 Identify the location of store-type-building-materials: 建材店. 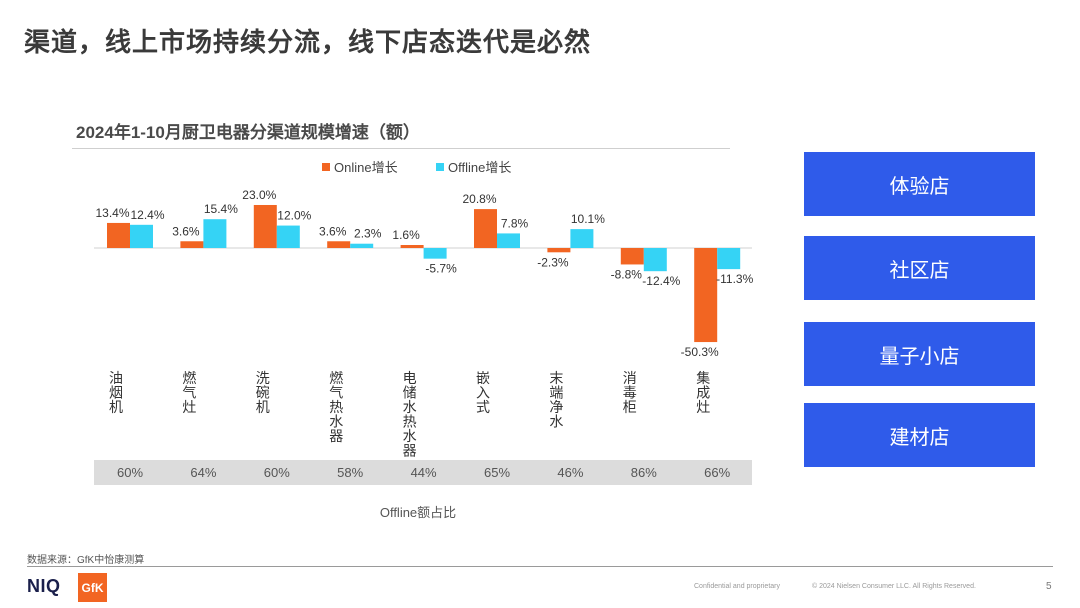
(919, 435).